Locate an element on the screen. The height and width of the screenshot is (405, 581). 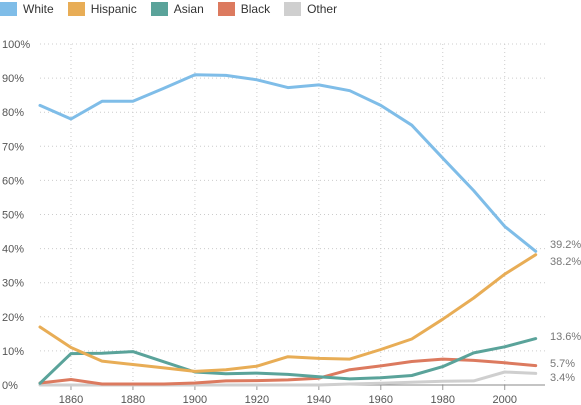
series-line-asian is located at coordinates (288, 361).